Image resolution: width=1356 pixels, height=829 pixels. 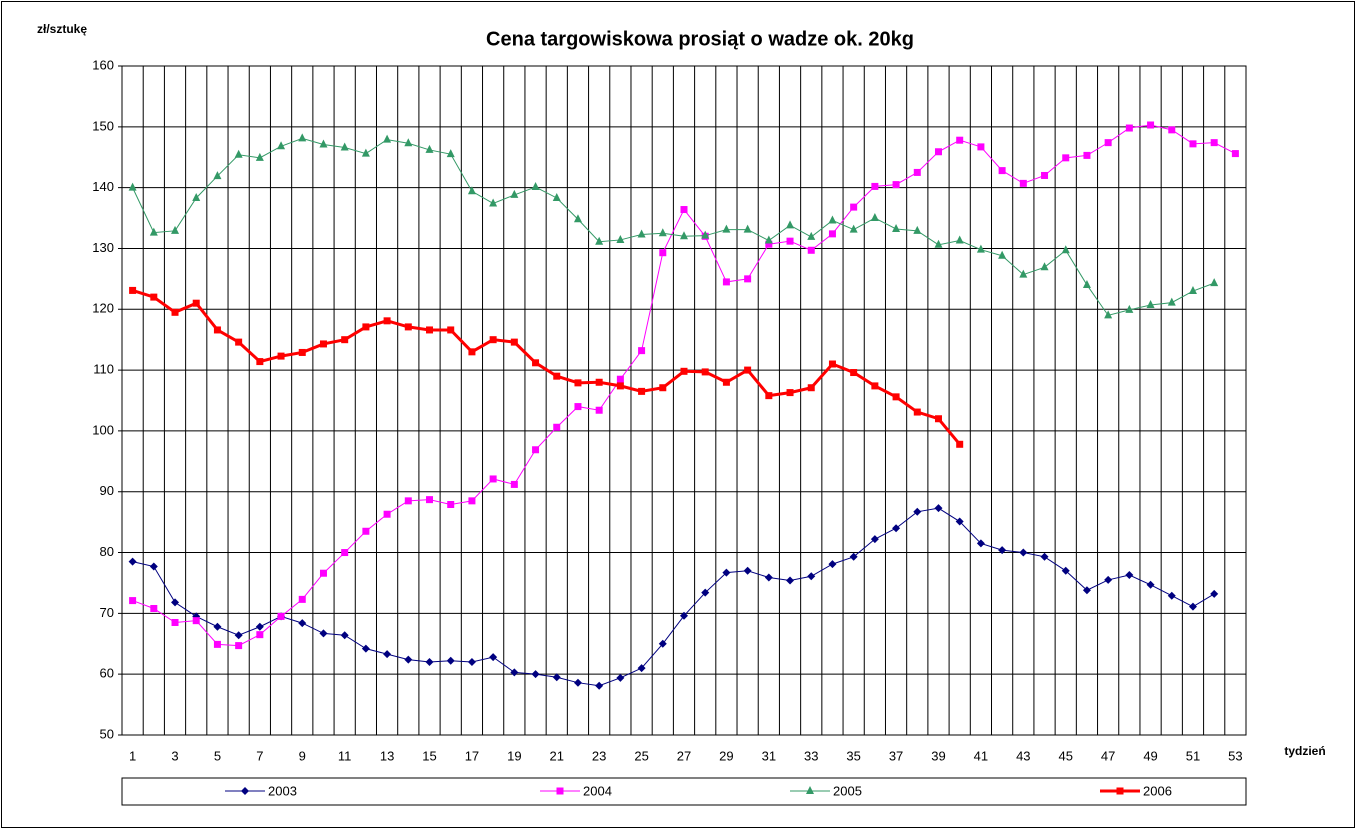 I want to click on x-tick-label: 17, so click(x=472, y=755).